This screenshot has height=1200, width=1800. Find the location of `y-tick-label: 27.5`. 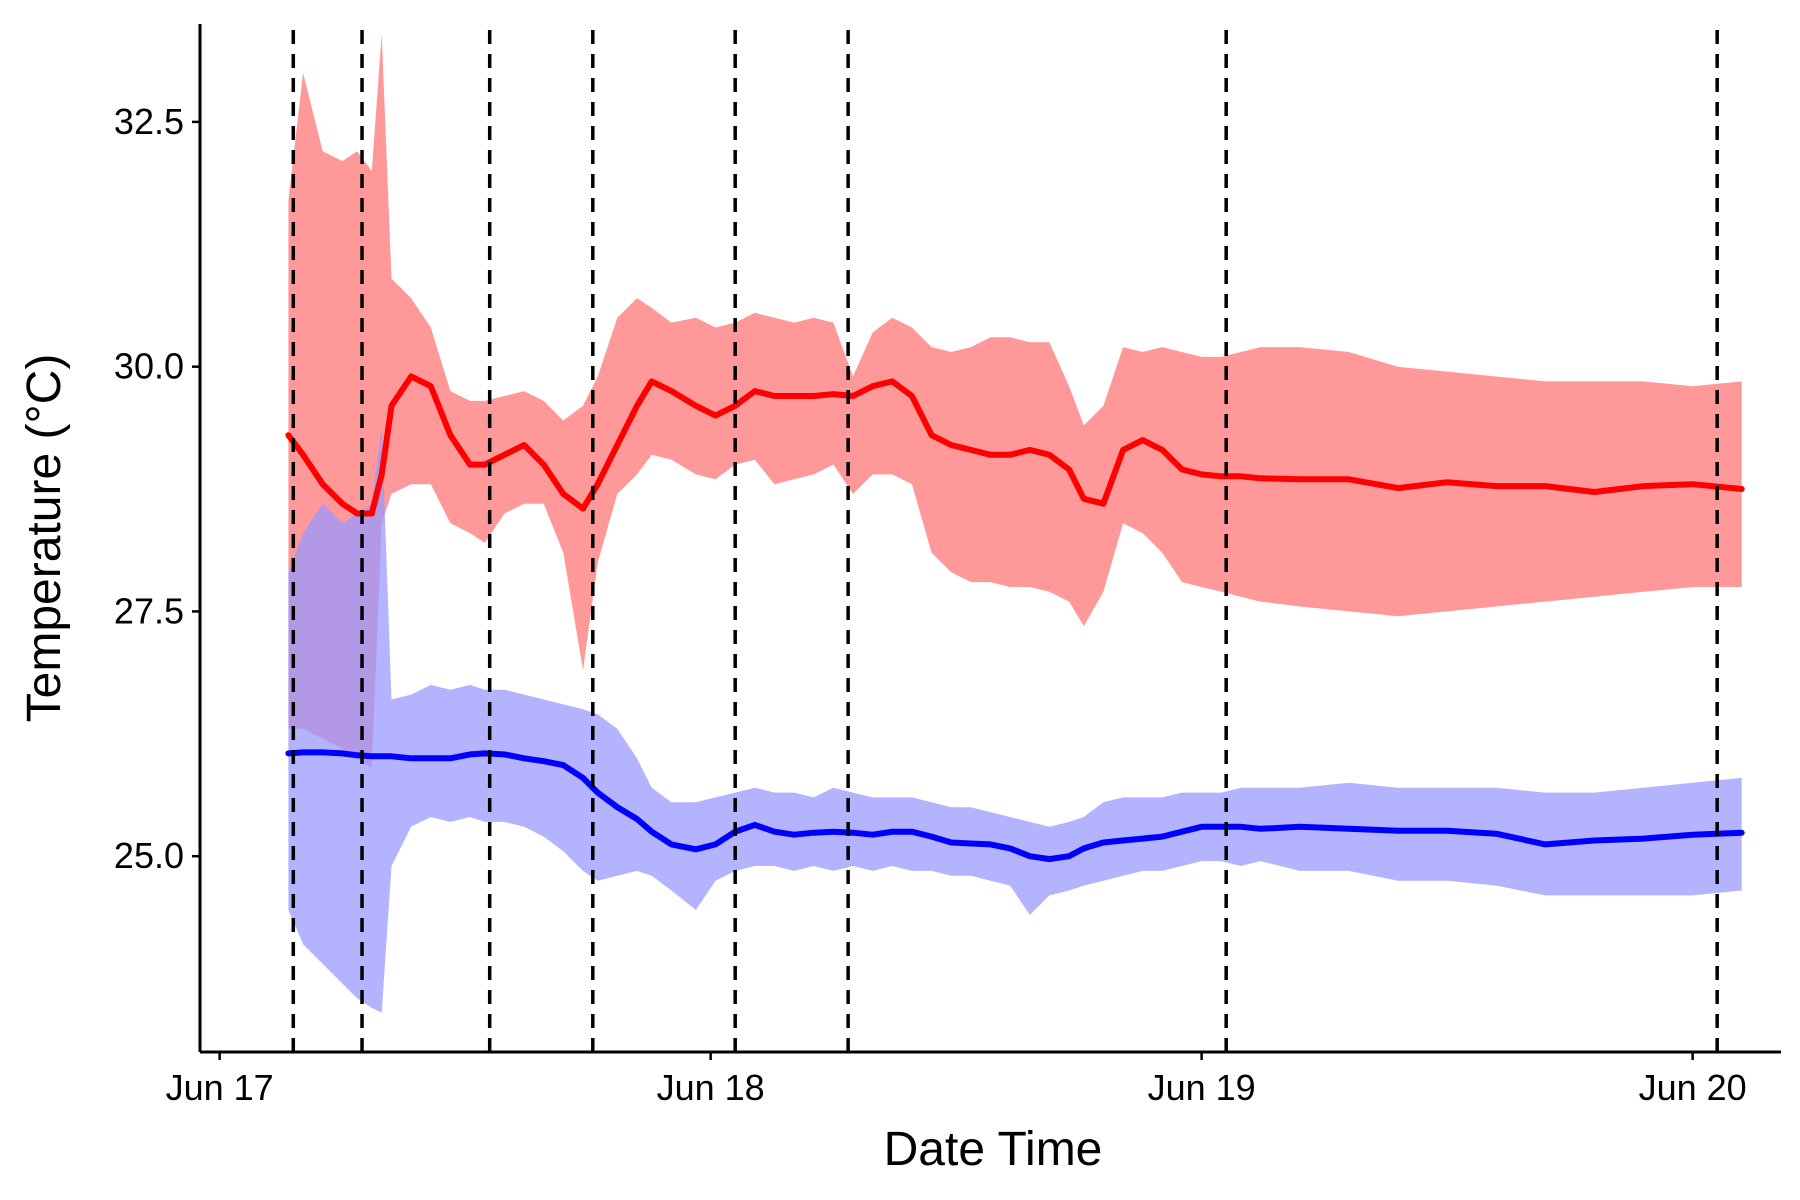

y-tick-label: 27.5 is located at coordinates (149, 610).